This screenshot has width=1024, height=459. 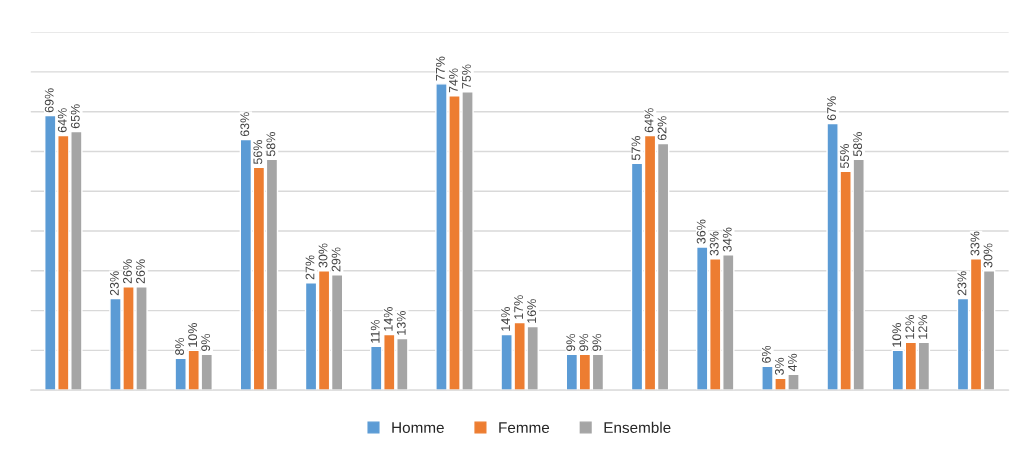 I want to click on legend-label: Femme, so click(x=524, y=428).